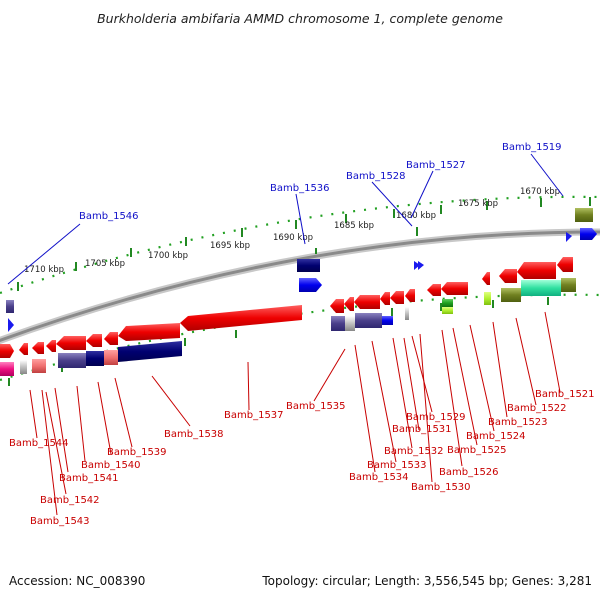 This screenshot has height=600, width=600. I want to click on kbp-label: 1705 kbp, so click(105, 264).